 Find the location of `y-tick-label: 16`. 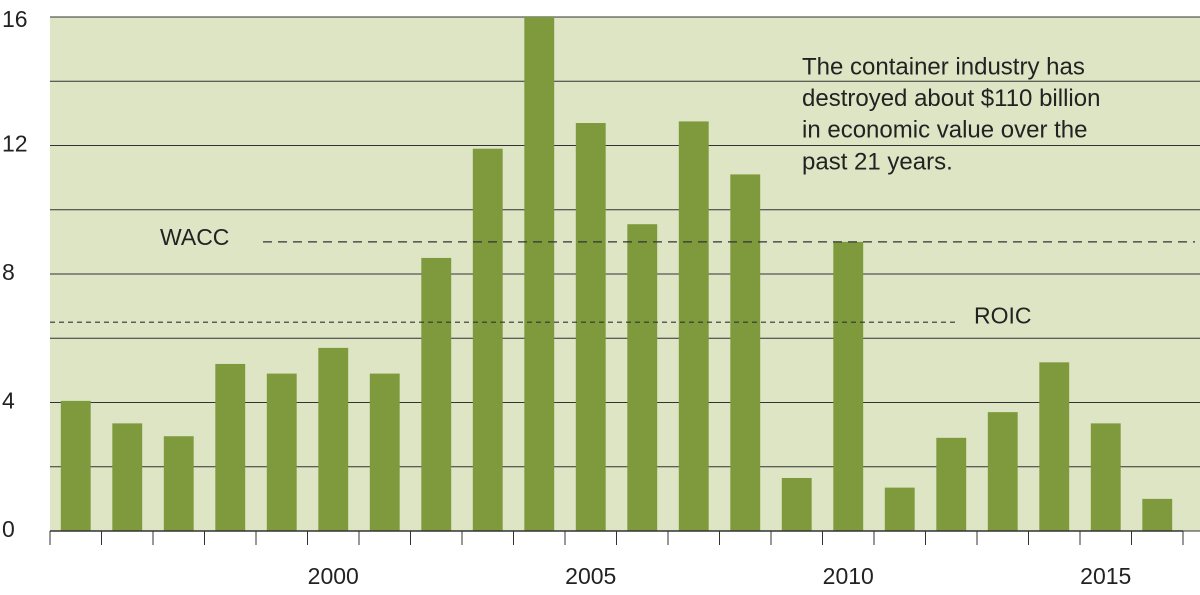

y-tick-label: 16 is located at coordinates (15, 19).